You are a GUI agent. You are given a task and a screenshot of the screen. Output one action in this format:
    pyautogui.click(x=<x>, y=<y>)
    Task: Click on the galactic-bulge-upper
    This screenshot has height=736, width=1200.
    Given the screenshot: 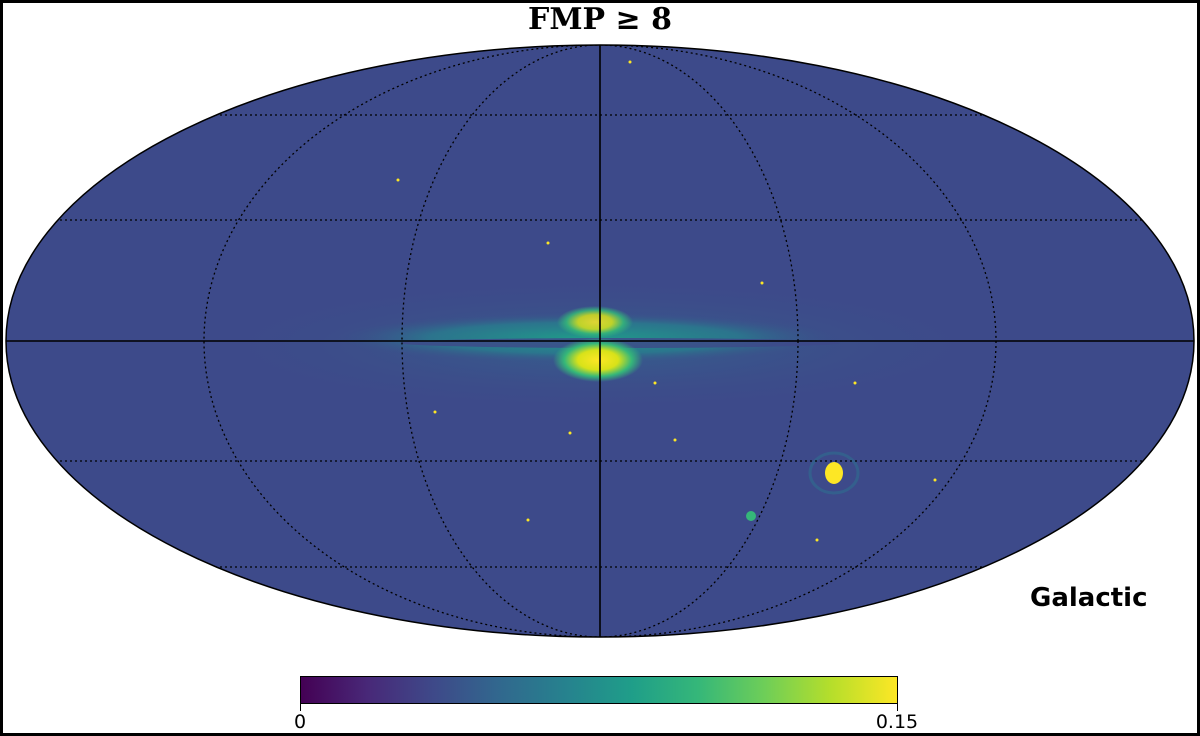 What is the action you would take?
    pyautogui.click(x=595, y=322)
    